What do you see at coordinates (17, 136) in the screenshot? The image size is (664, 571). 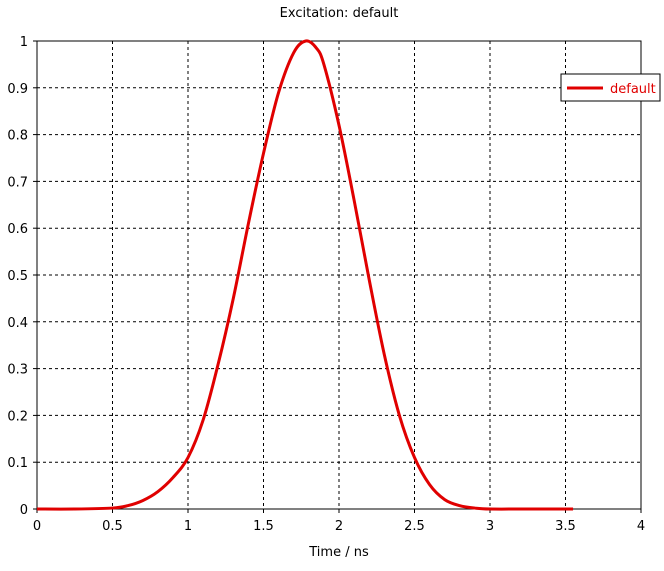 I see `y-tick-label: 0.8` at bounding box center [17, 136].